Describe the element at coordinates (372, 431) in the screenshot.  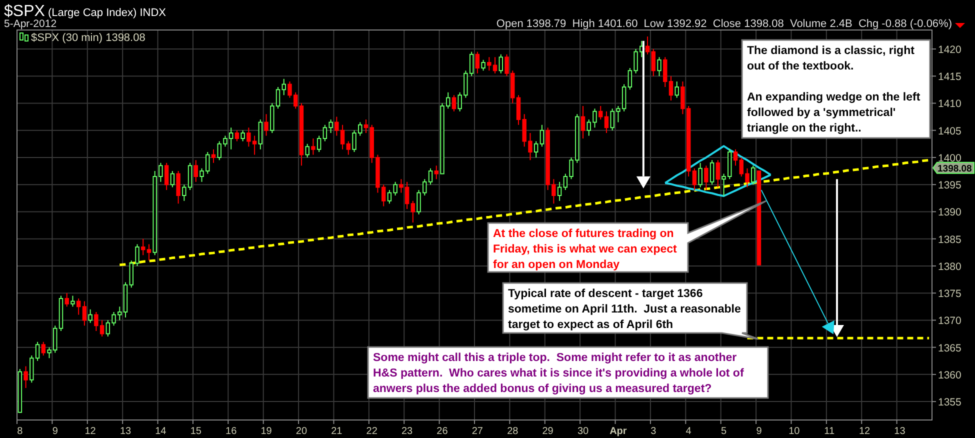
I see `x-tick-label: 22` at that location.